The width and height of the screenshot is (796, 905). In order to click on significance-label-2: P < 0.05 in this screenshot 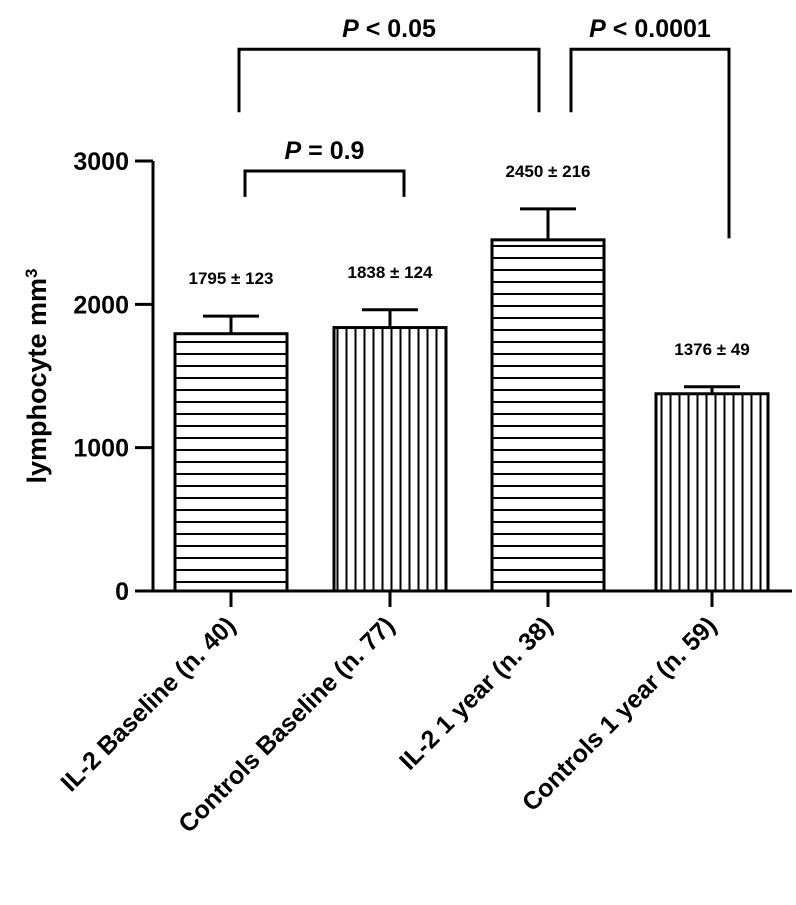, I will do `click(389, 29)`.